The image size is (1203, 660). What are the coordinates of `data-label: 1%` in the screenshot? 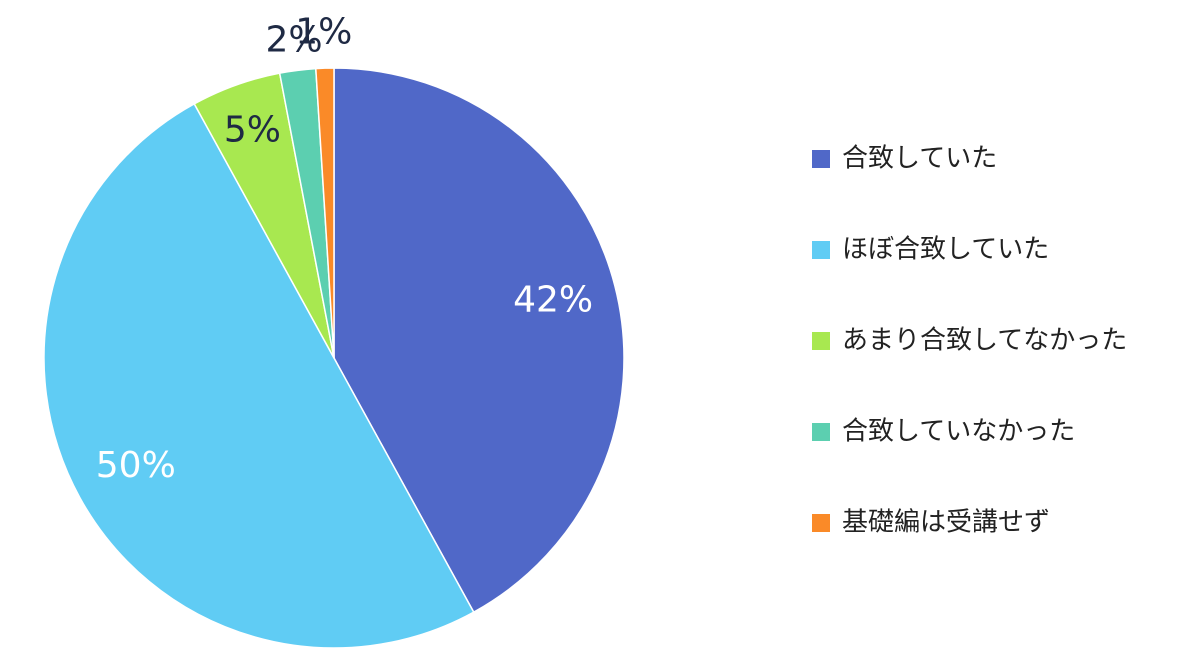 It's located at (323, 31).